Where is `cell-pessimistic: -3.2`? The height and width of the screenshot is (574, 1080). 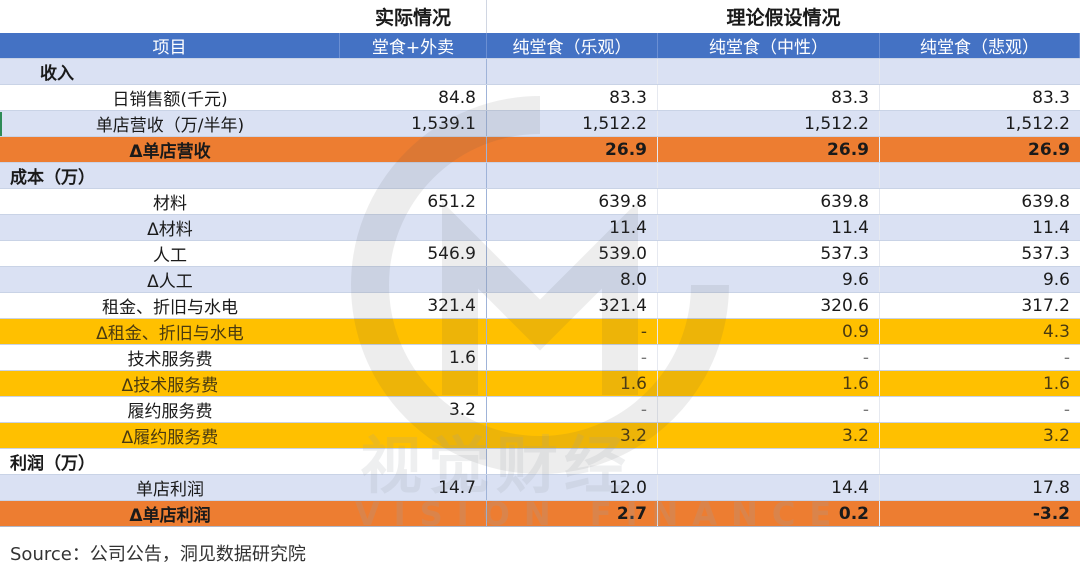
cell-pessimistic: -3.2 is located at coordinates (1051, 513).